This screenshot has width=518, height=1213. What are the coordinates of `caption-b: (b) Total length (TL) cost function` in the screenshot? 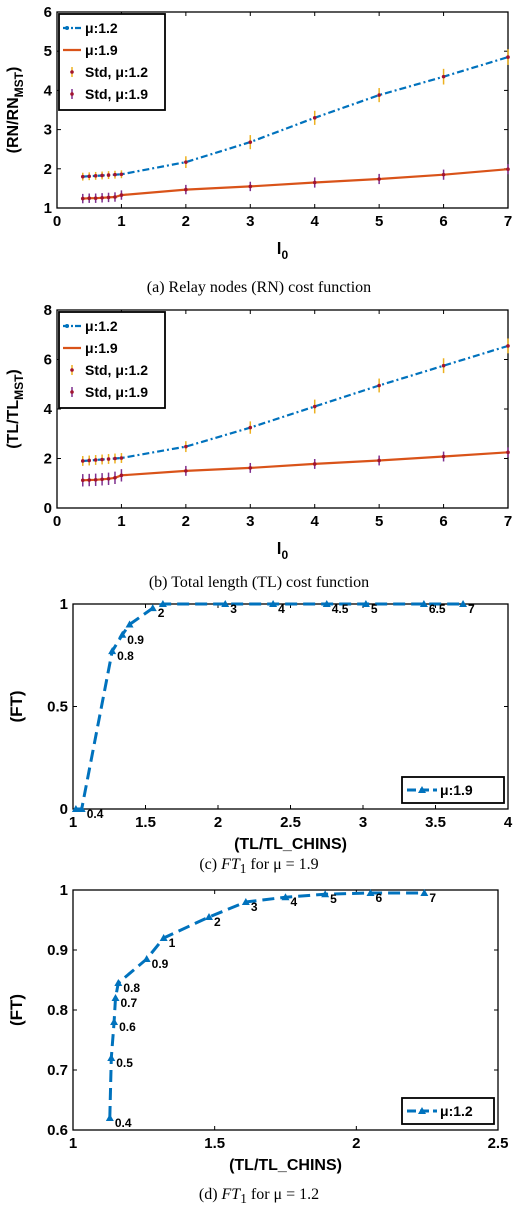 It's located at (259, 582).